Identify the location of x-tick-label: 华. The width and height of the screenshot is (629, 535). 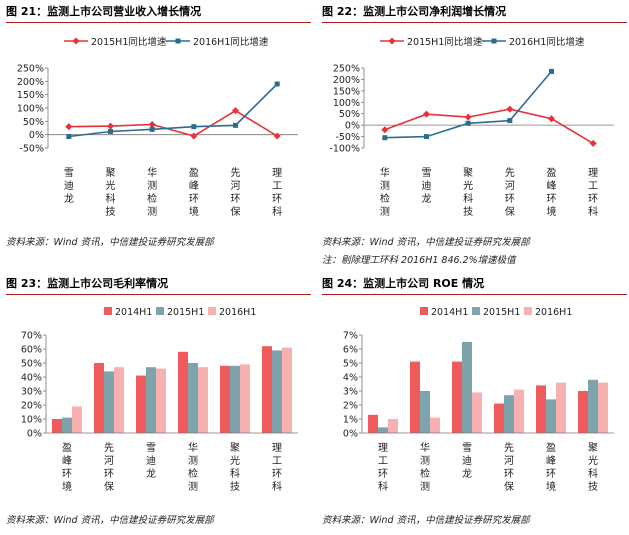
(193, 447).